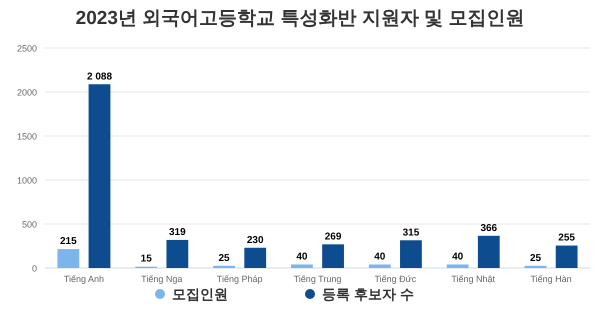  I want to click on y-tick-label: 0, so click(34, 269).